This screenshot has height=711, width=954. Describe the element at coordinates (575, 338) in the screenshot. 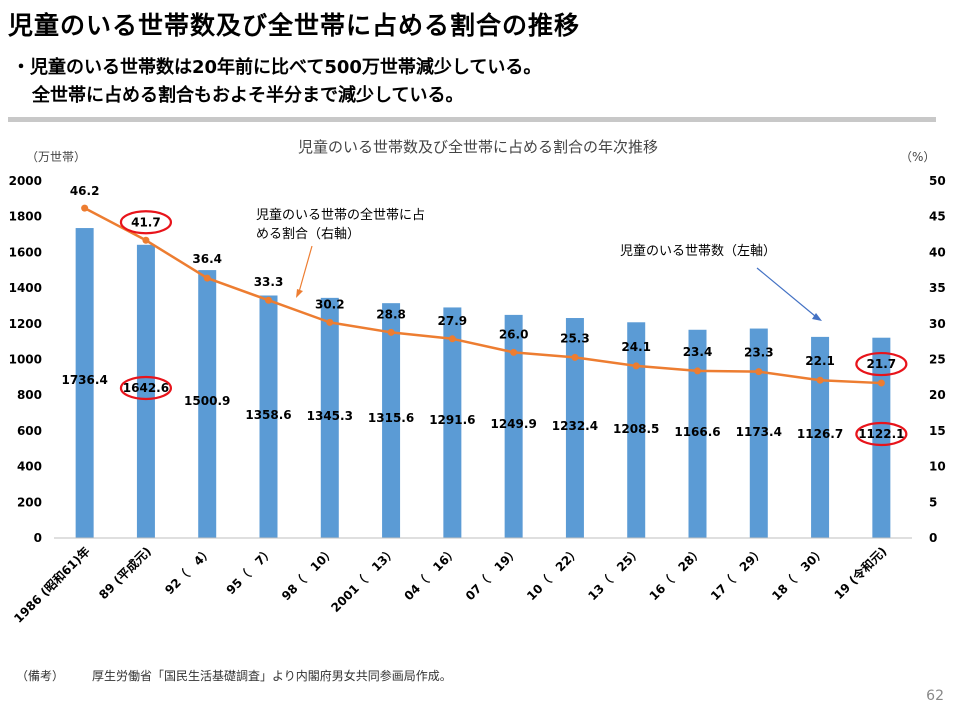

I see `line-value-label: 25.3` at that location.